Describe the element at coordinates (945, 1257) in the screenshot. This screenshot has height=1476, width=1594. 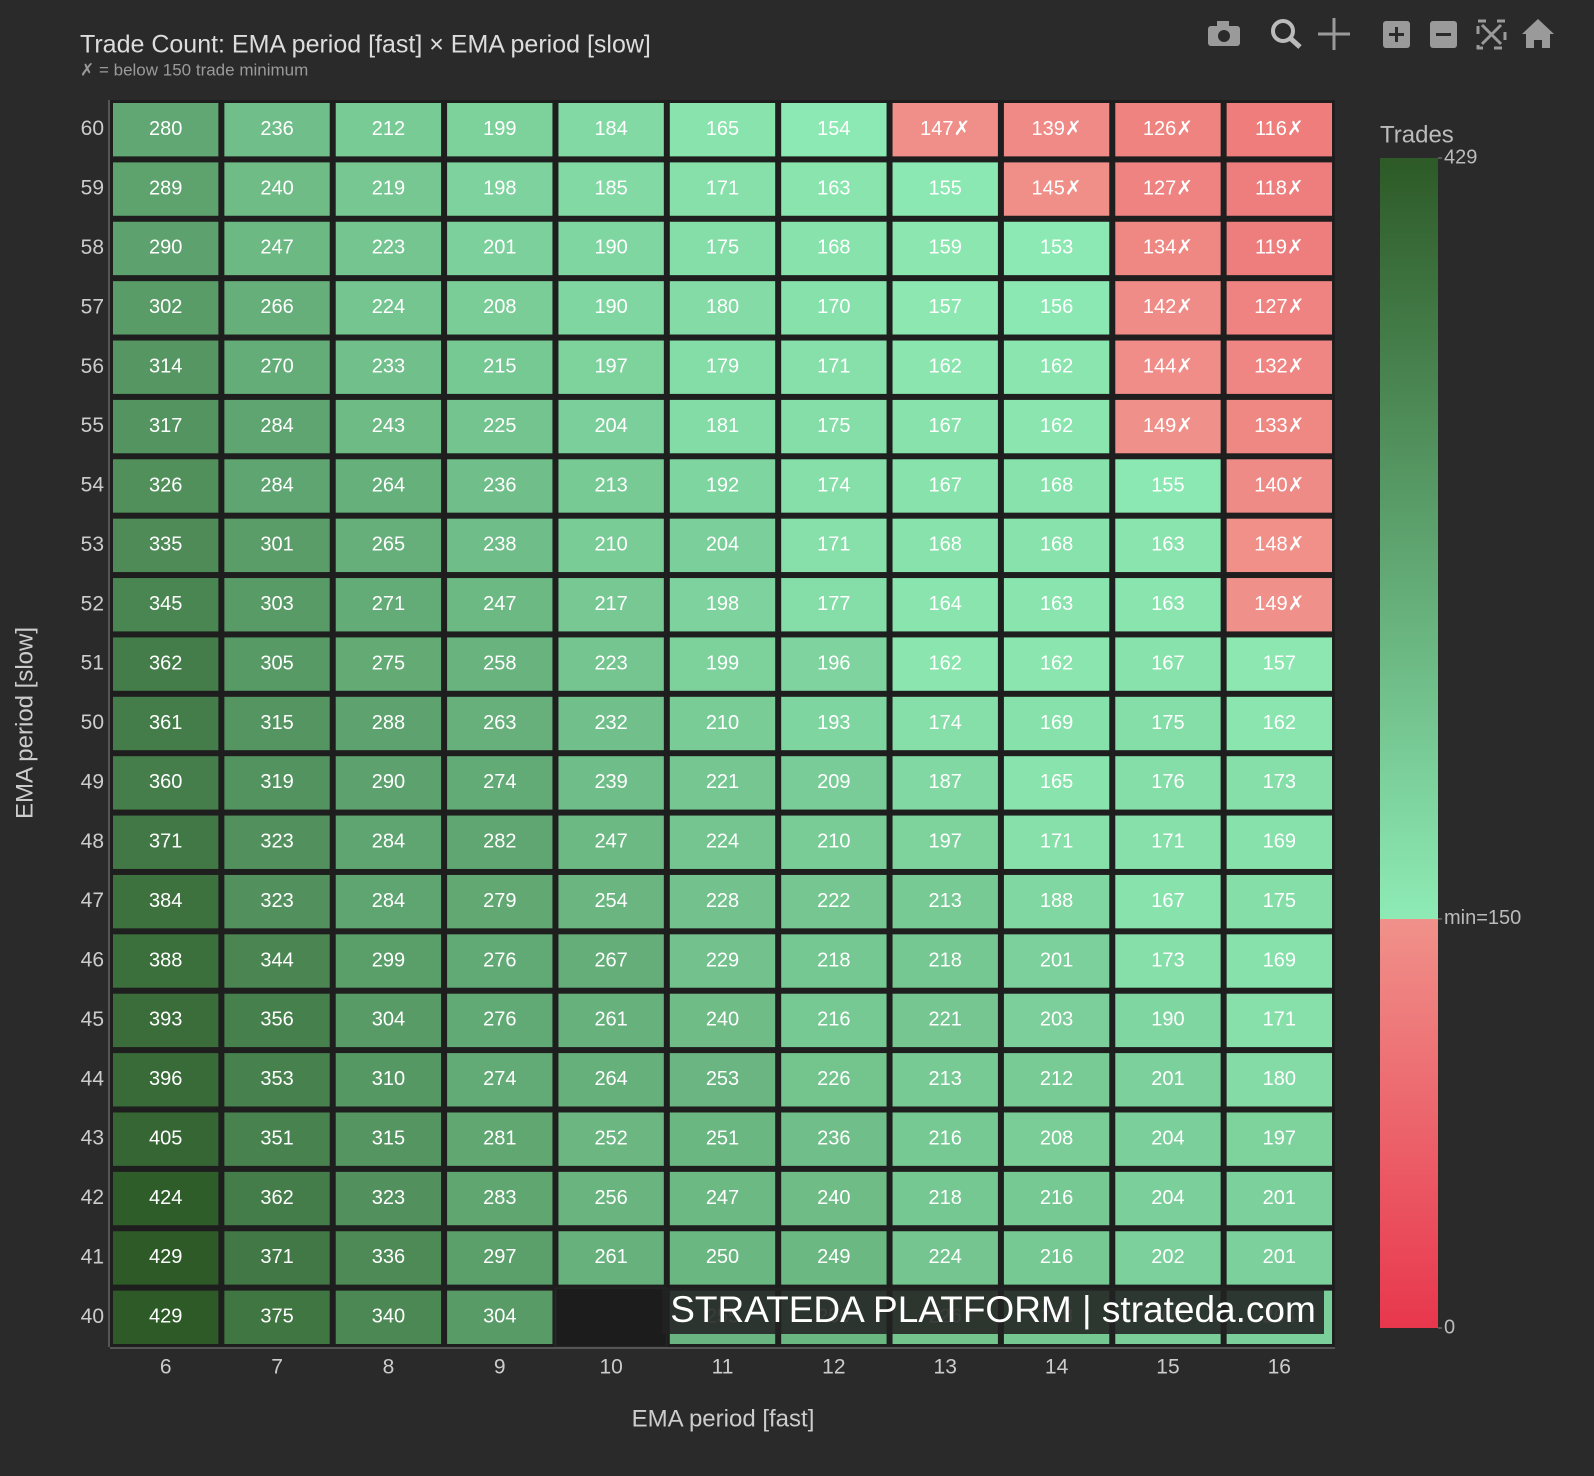
I see `cell-label: 224` at that location.